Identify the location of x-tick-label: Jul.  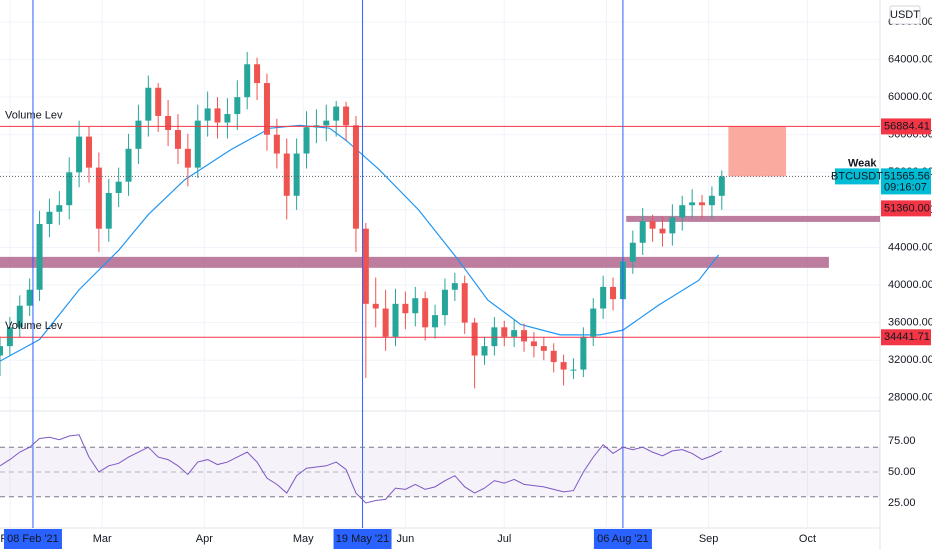
(504, 539).